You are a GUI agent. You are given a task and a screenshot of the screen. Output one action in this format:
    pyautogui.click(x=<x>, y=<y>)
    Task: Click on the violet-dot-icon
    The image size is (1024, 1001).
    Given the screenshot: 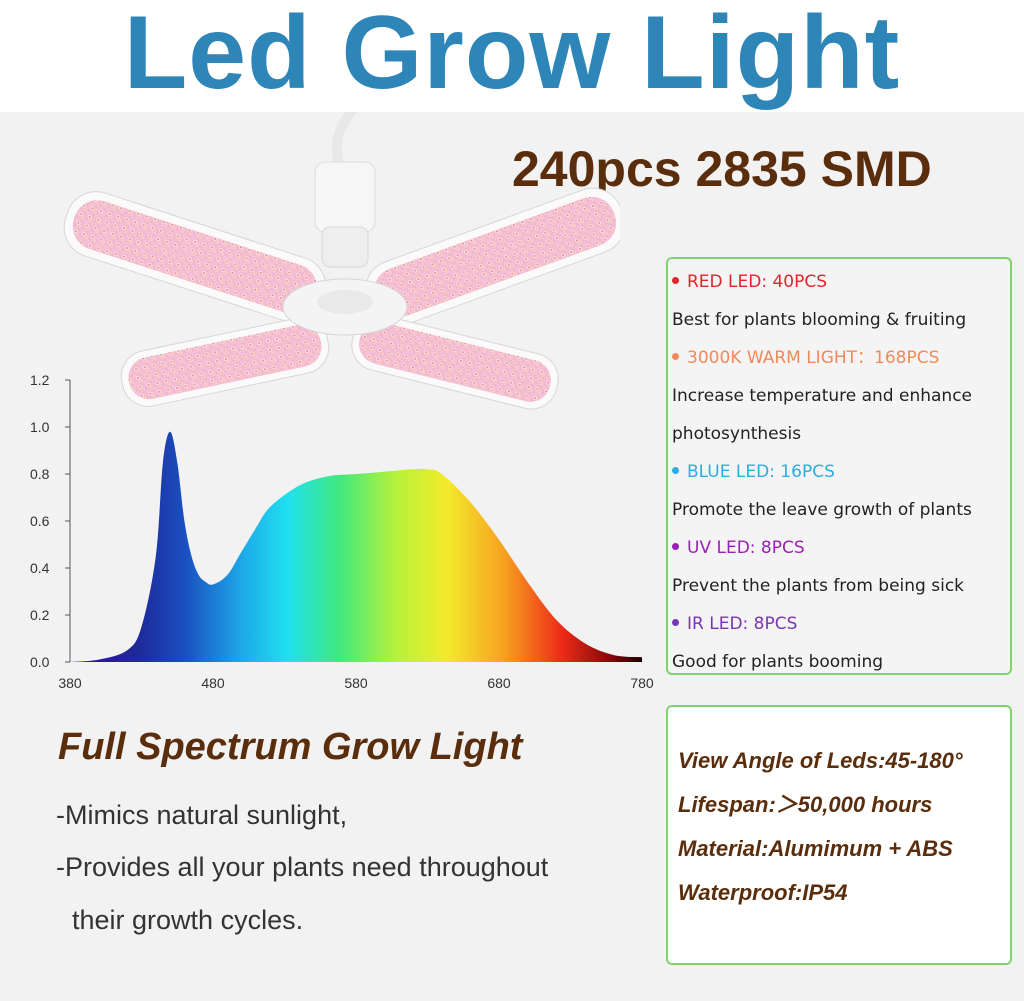 What is the action you would take?
    pyautogui.click(x=675, y=622)
    